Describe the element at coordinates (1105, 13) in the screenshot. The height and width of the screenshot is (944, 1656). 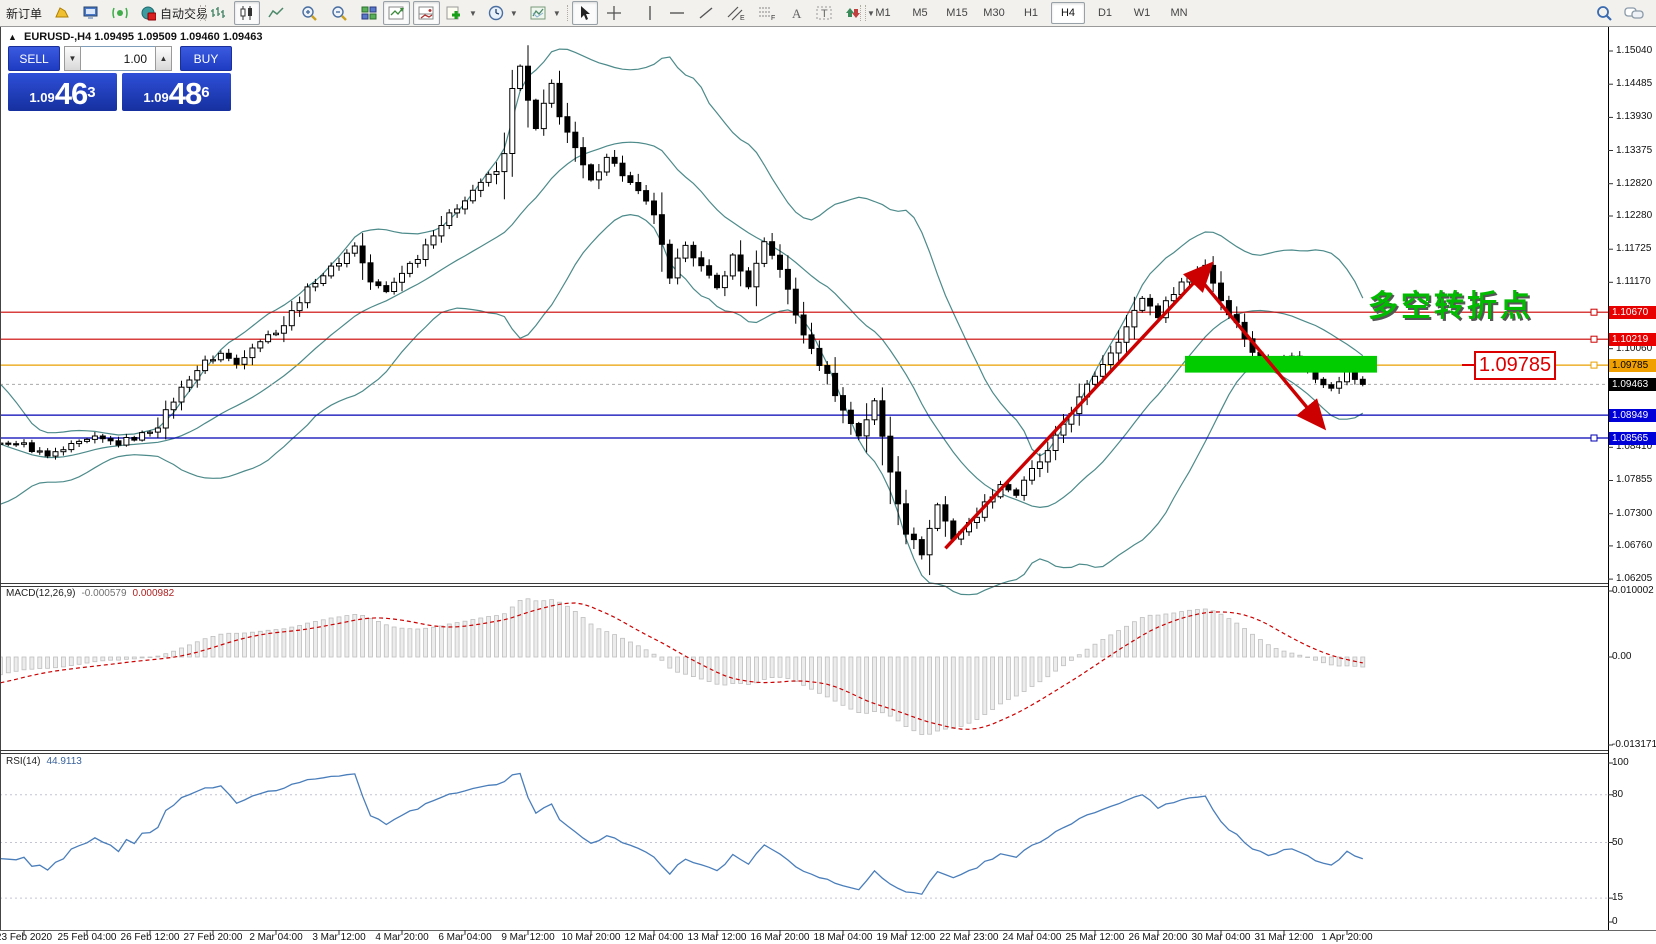
I see `timeframe-button-D1: D1` at that location.